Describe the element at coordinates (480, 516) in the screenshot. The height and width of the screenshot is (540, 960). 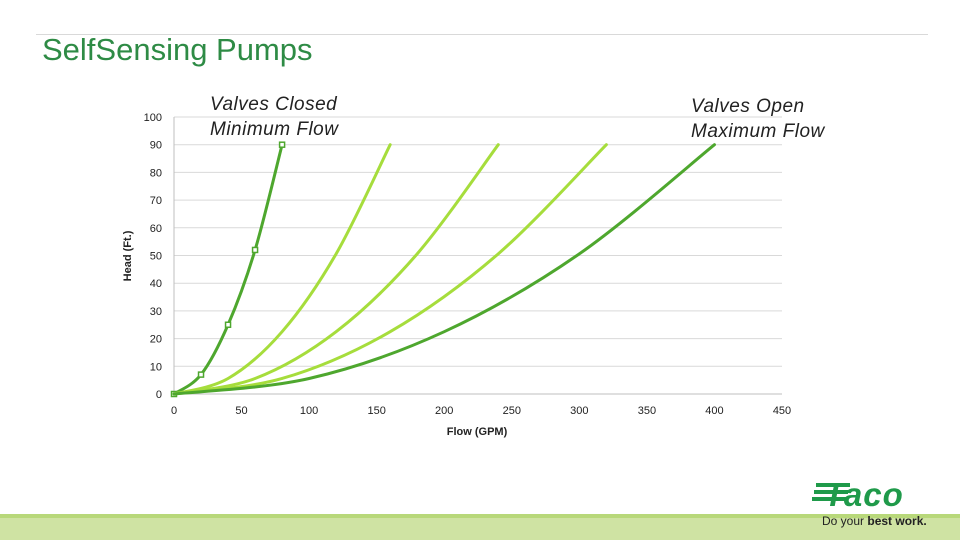
I see `footer-band-edge` at that location.